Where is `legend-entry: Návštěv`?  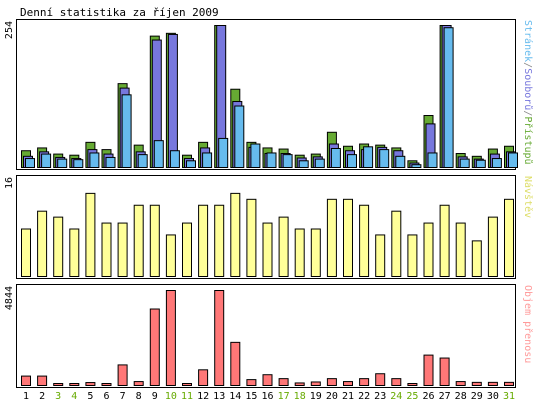
legend-entry: Návštěv is located at coordinates (527, 197).